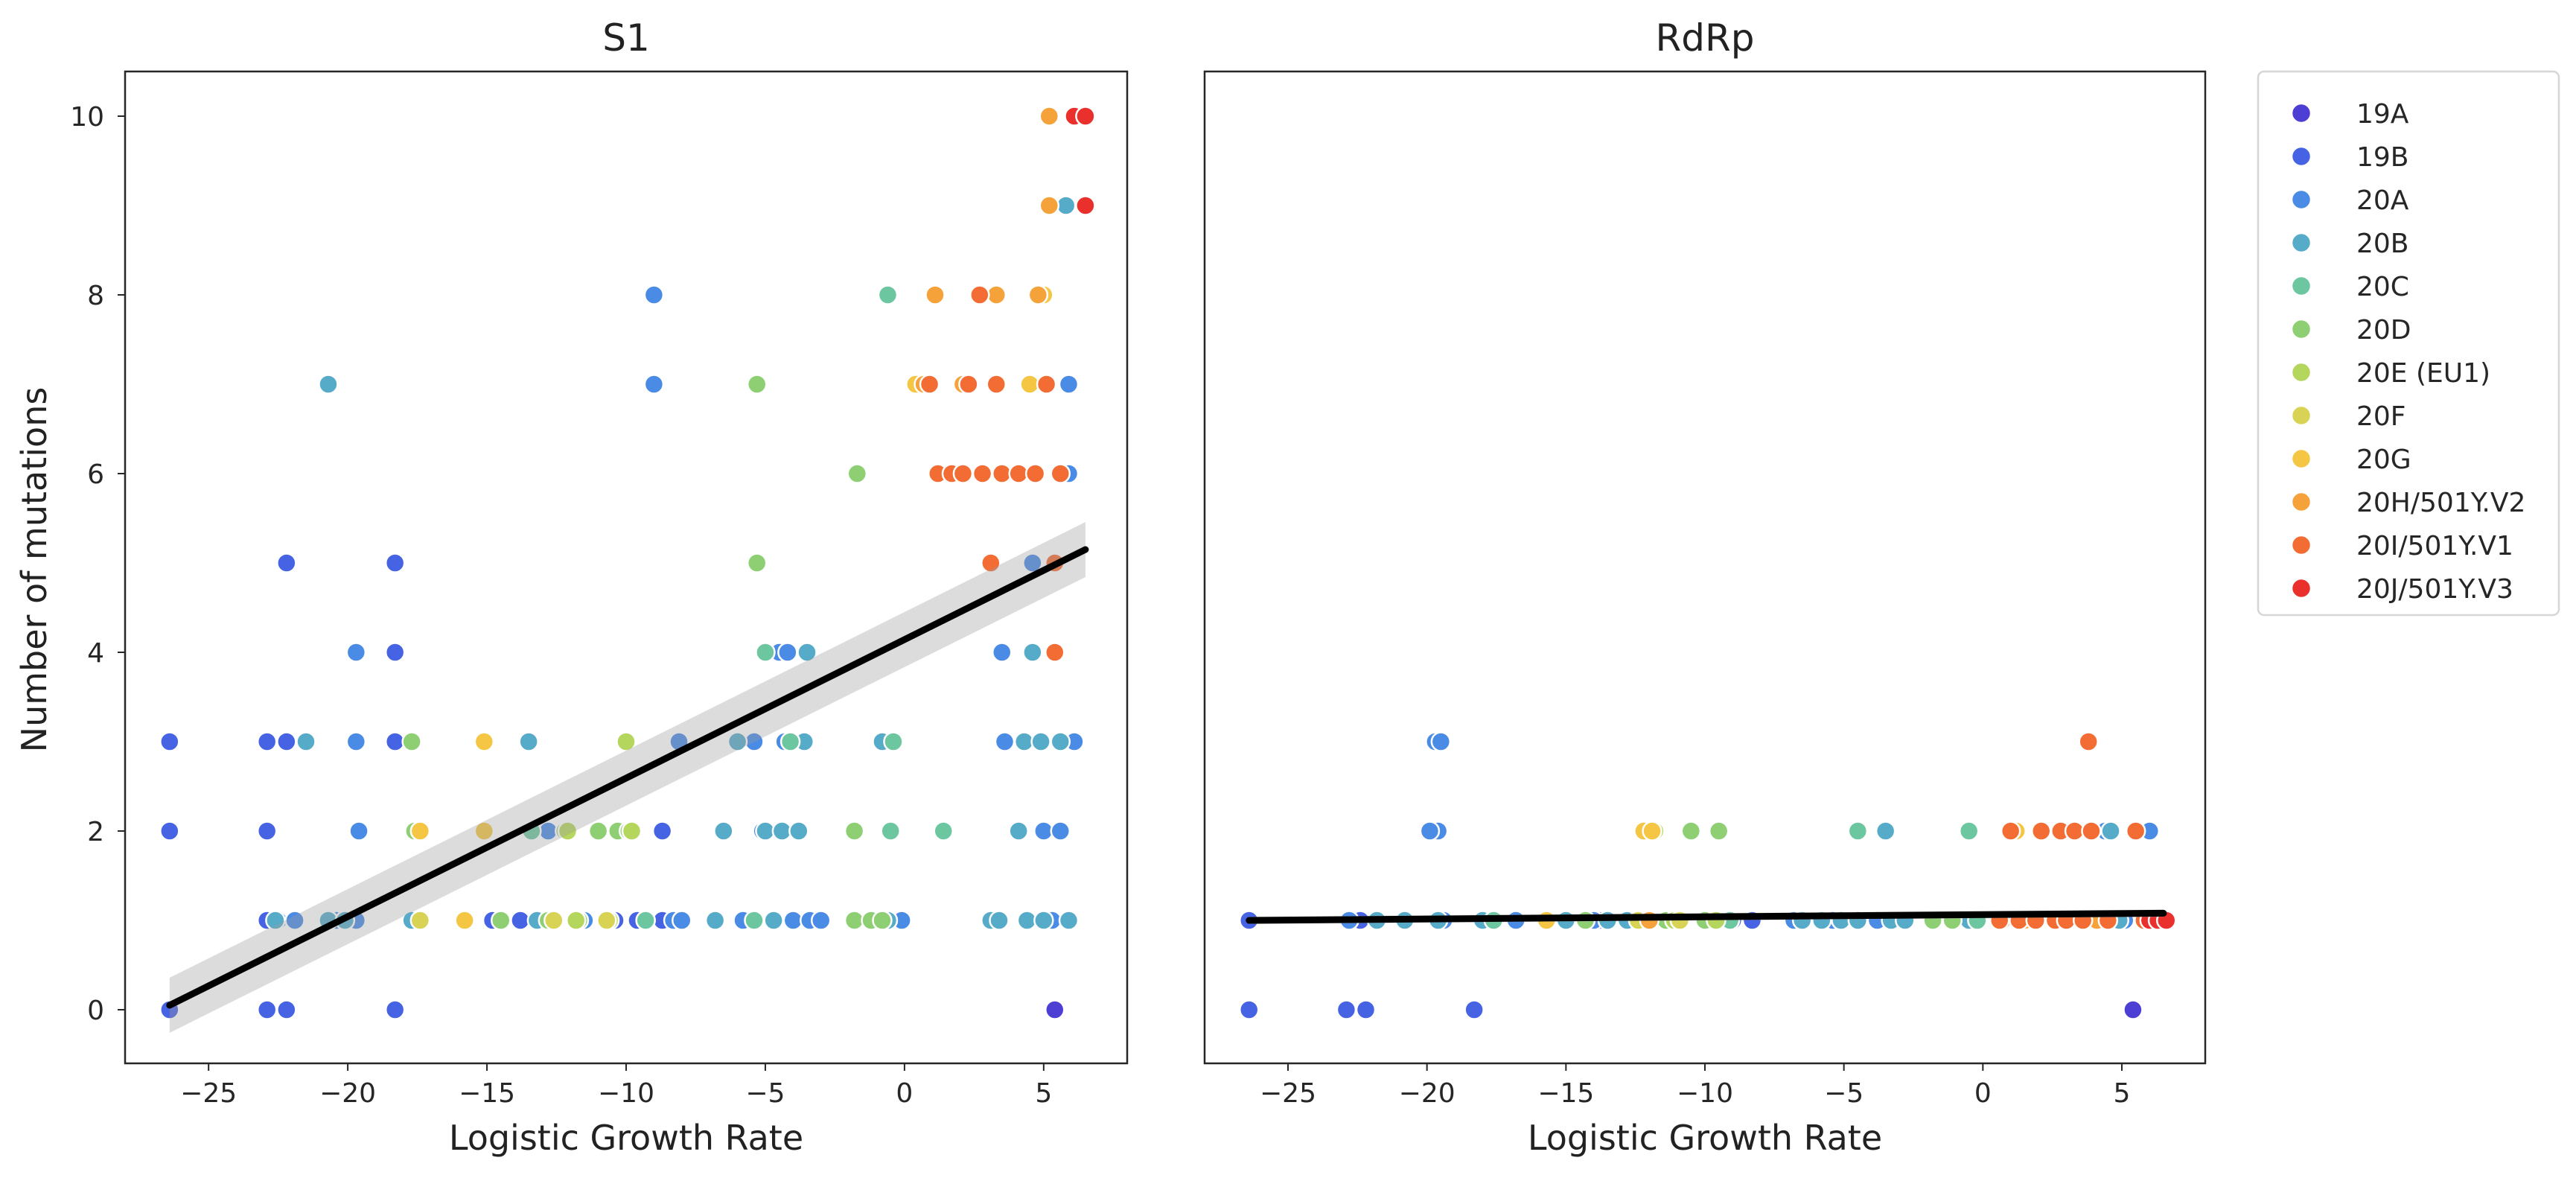 Image resolution: width=2576 pixels, height=1181 pixels. I want to click on x-tick-label: −20, so click(347, 1093).